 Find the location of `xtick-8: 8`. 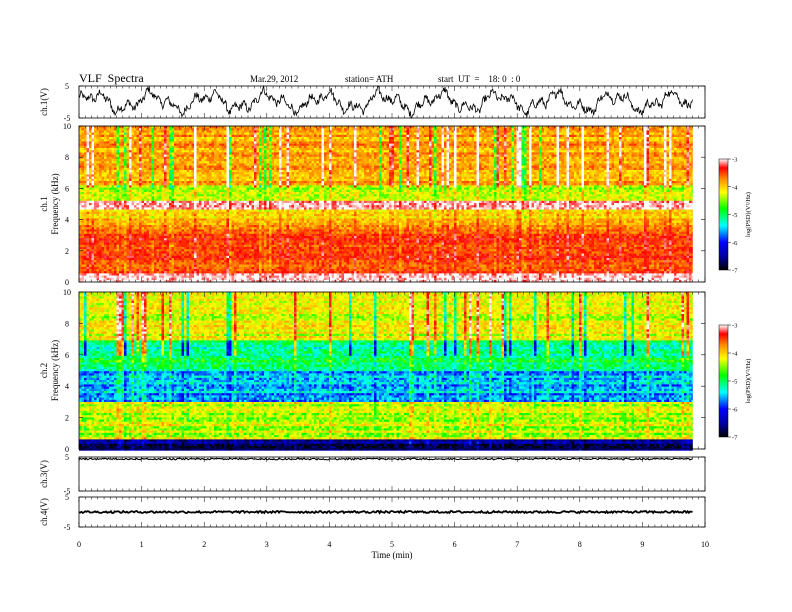

xtick-8: 8 is located at coordinates (580, 544).